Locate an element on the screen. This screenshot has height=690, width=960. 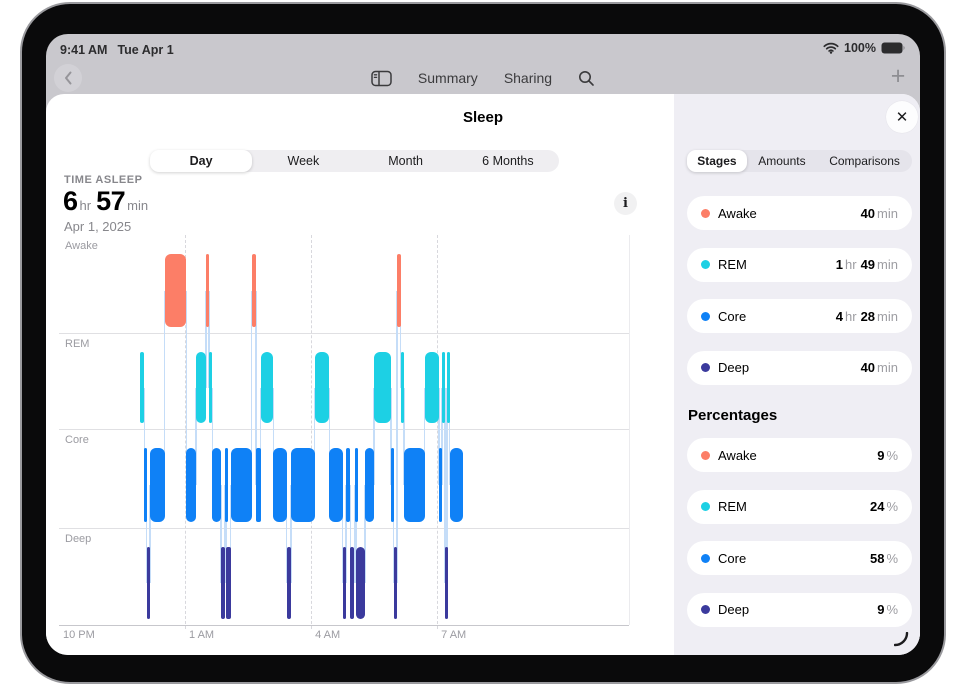
nav-item-sharing: Sharing is located at coordinates (528, 78).